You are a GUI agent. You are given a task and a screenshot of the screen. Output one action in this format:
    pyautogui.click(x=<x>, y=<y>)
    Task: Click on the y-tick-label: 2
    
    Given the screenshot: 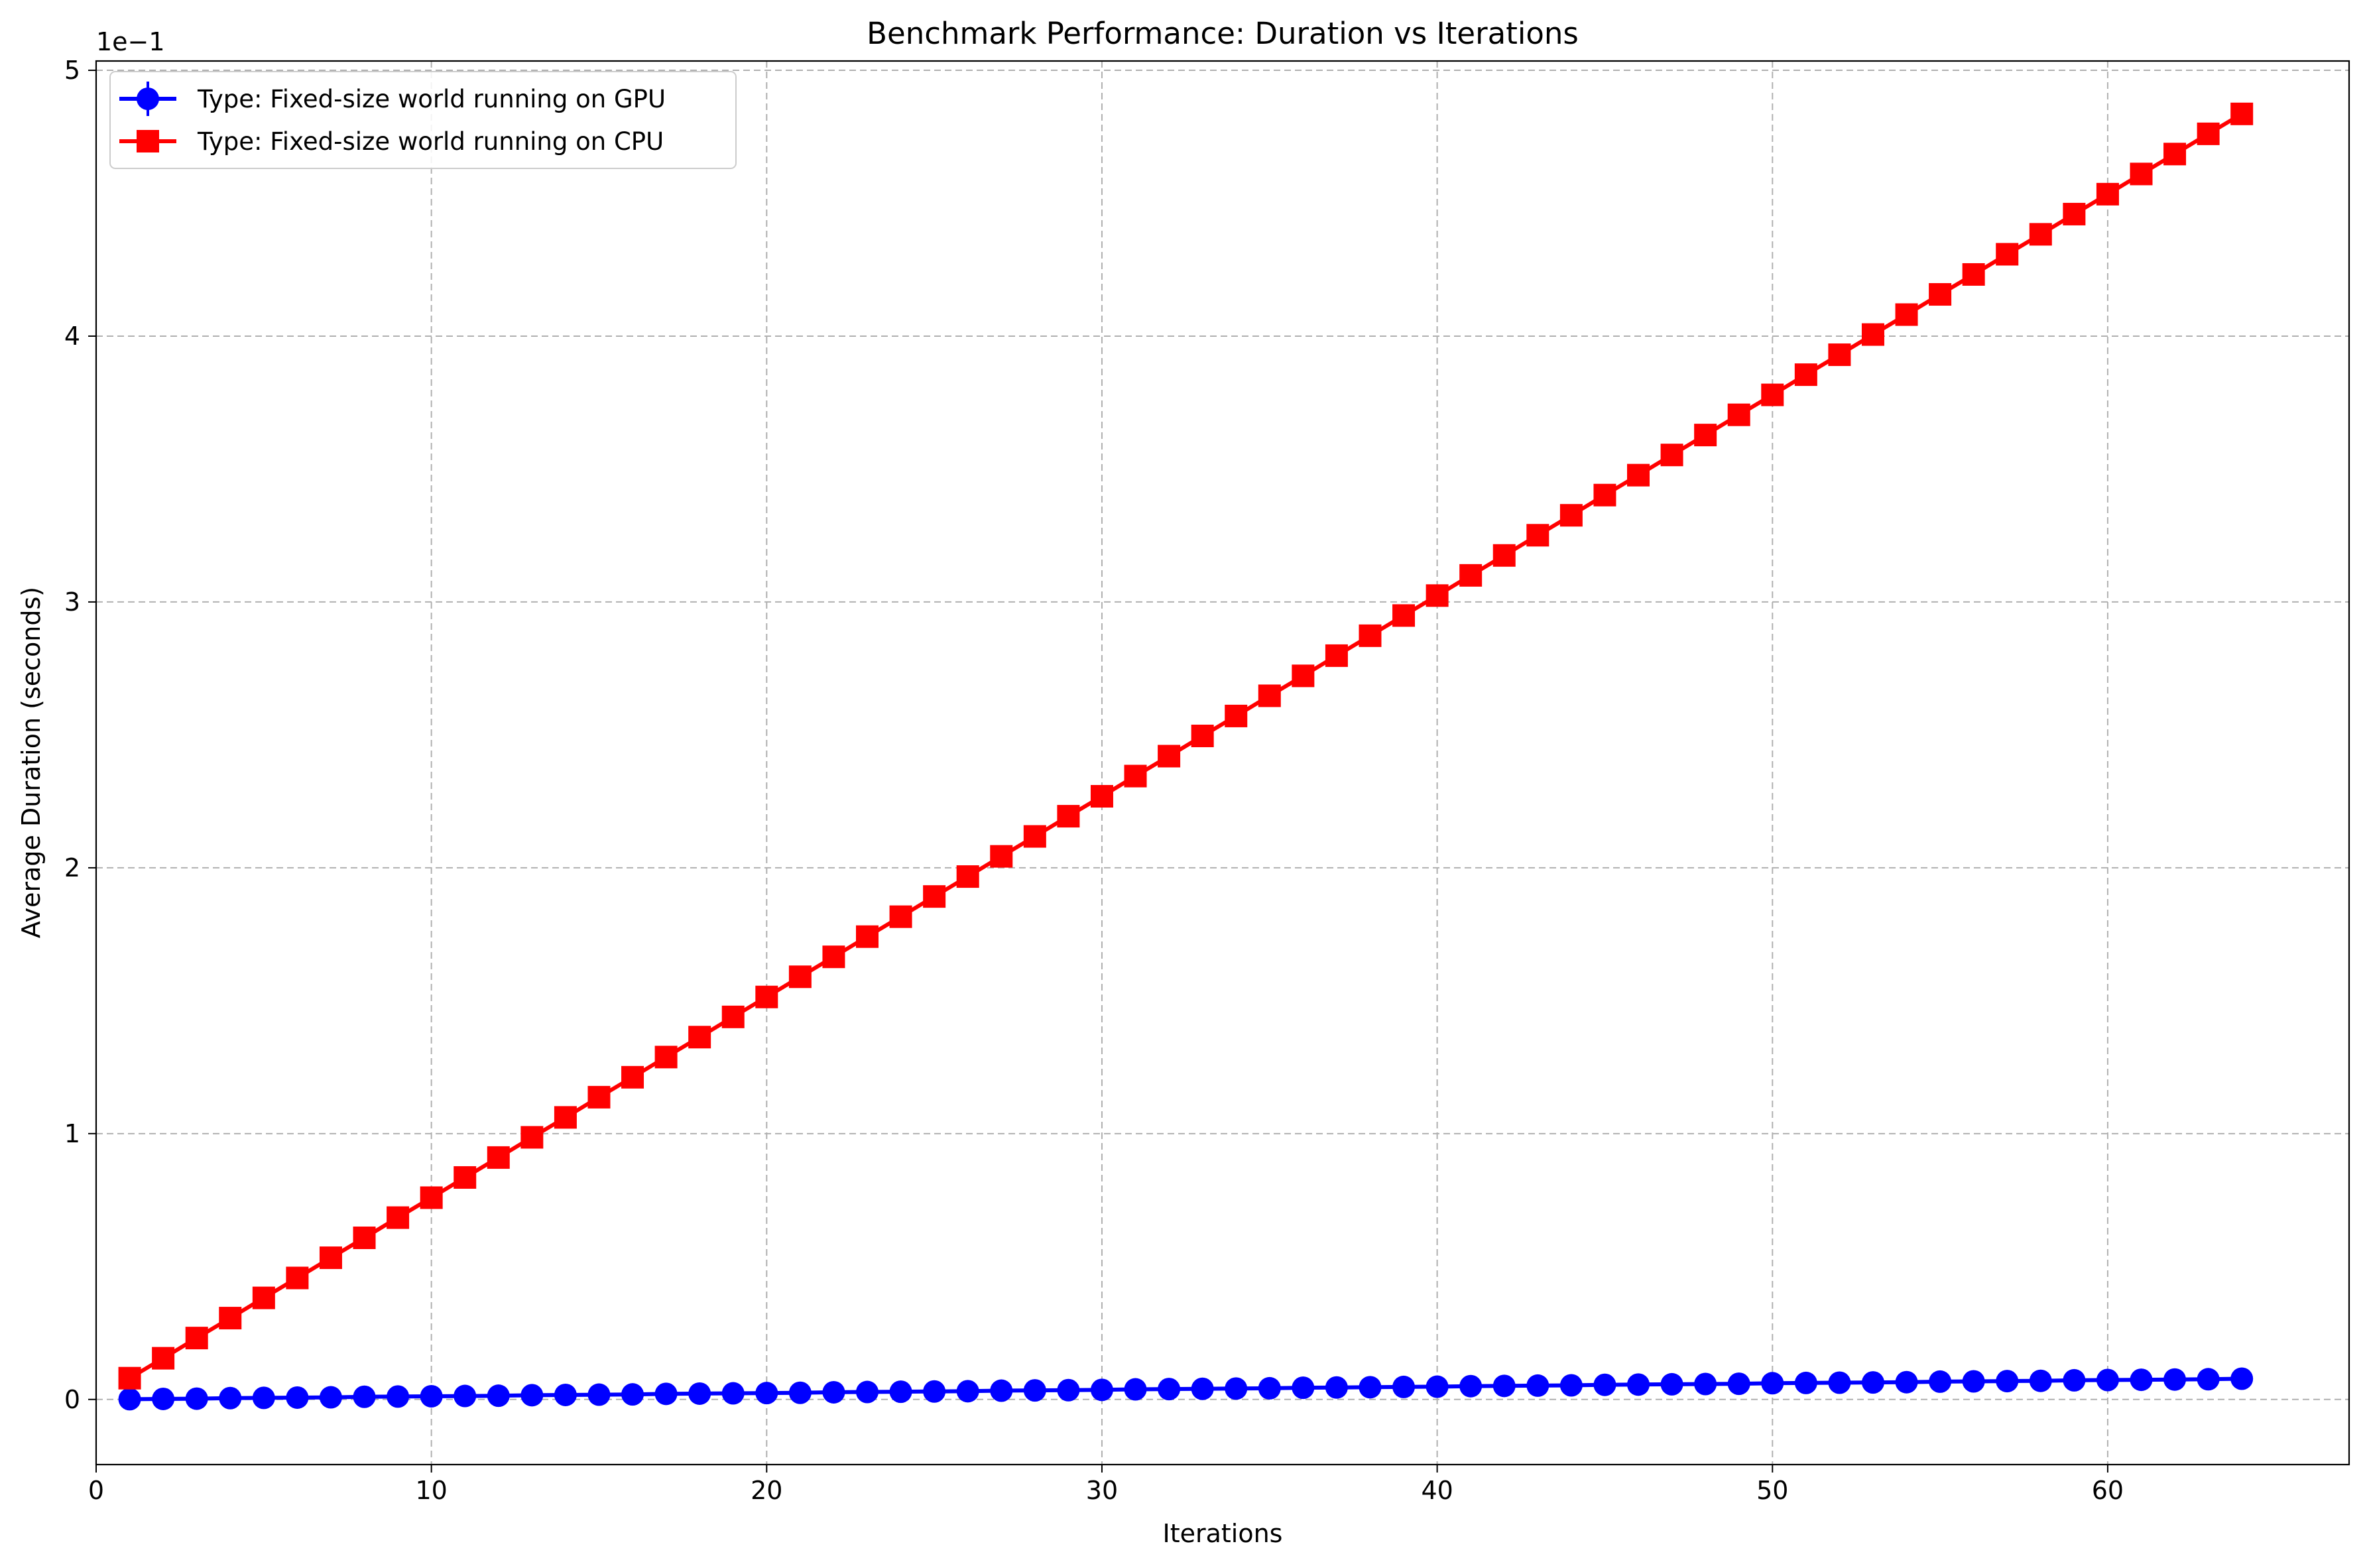 What is the action you would take?
    pyautogui.click(x=72, y=867)
    